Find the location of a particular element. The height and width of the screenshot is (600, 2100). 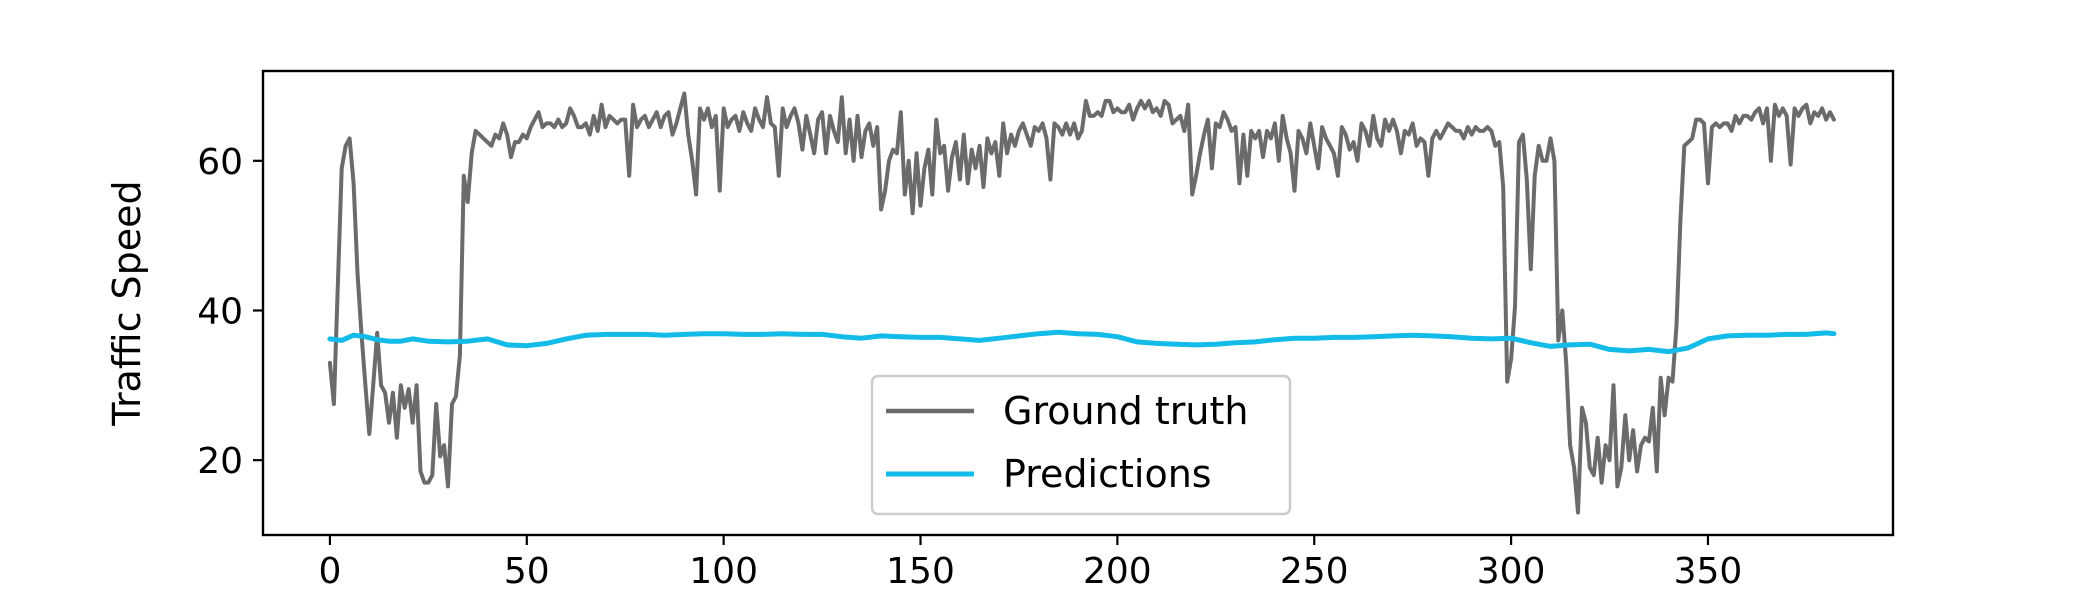

x-tick-label: 100 is located at coordinates (723, 571).